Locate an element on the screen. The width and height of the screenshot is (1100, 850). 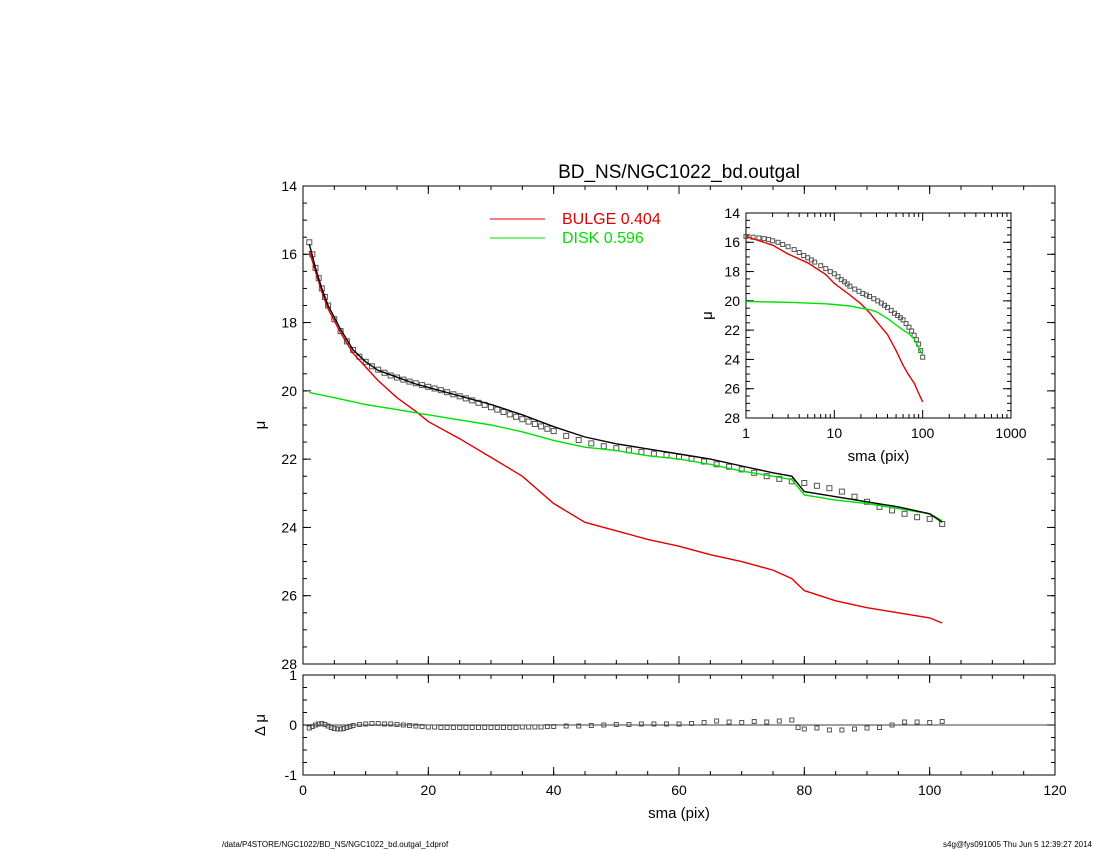
y-tick-label: 18 is located at coordinates (732, 271).